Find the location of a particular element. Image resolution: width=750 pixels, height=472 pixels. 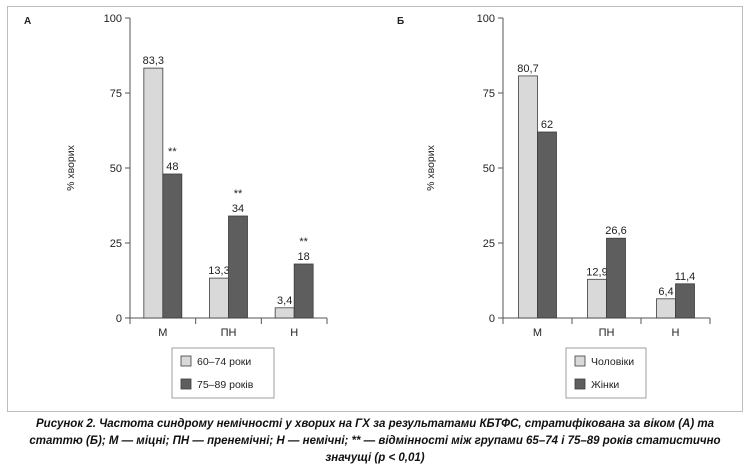

bar-value-label: 6,4 is located at coordinates (665, 292).